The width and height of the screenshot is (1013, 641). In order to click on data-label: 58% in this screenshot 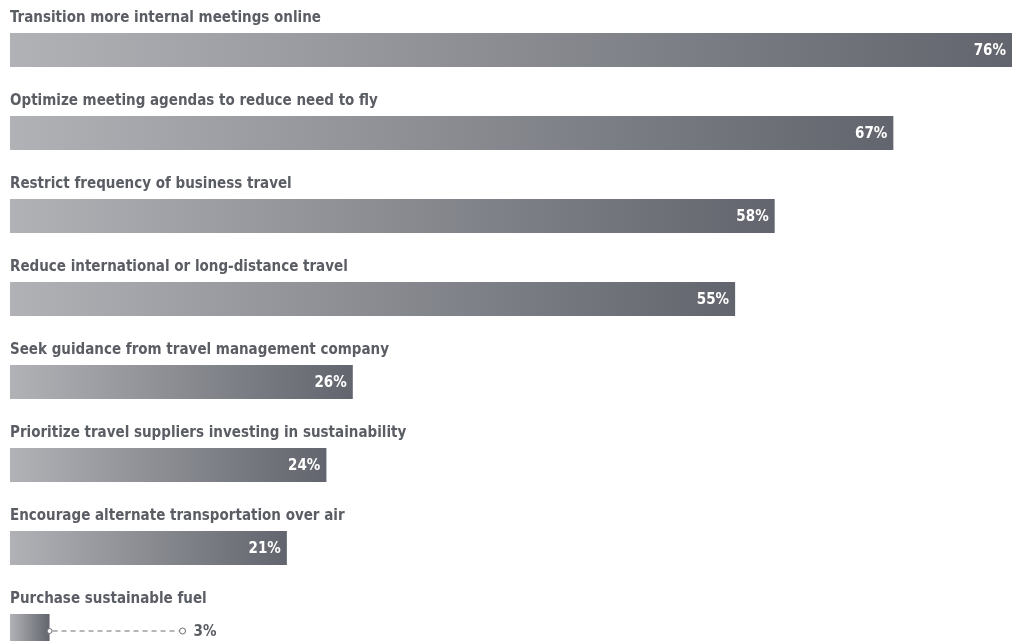, I will do `click(753, 216)`.